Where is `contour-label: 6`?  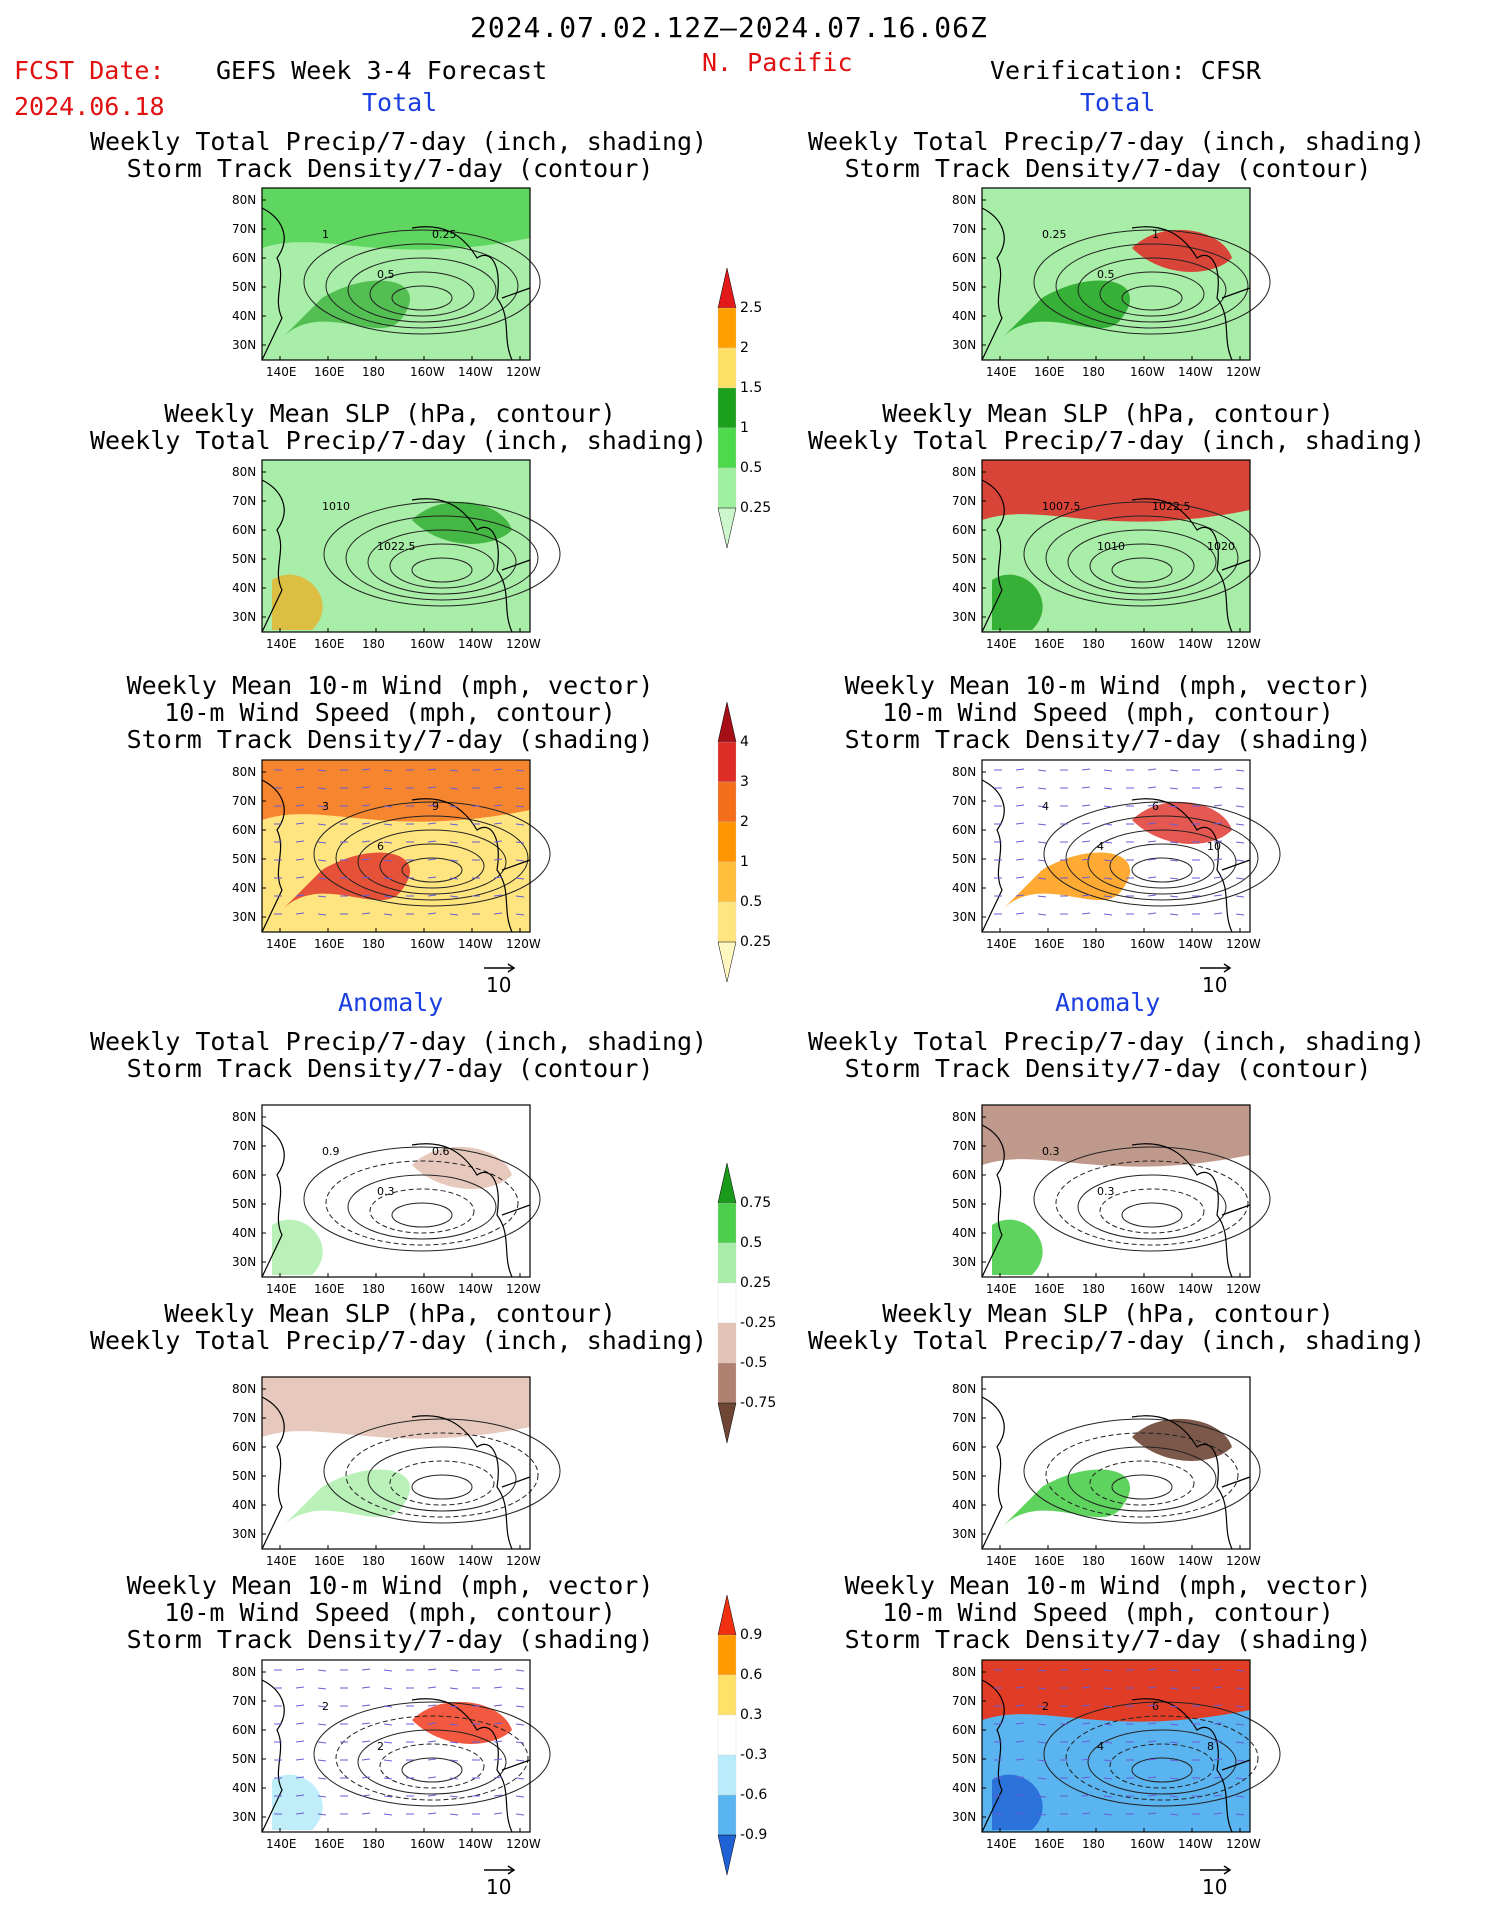
contour-label: 6 is located at coordinates (1155, 1706).